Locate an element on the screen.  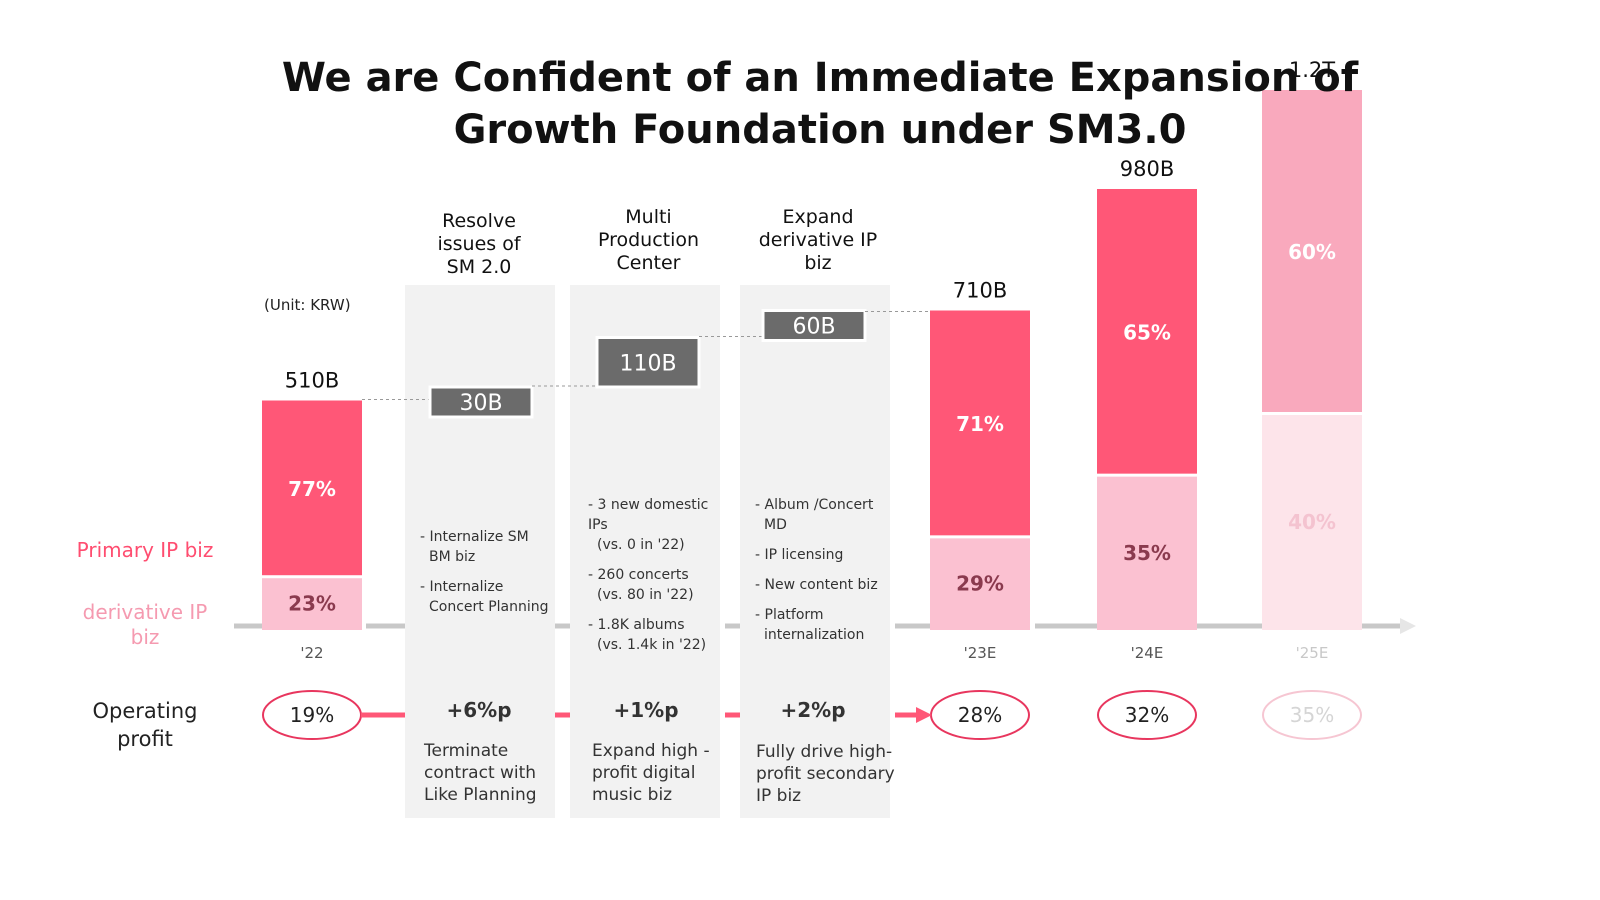
column-2-heading-line: Center is located at coordinates (648, 263).